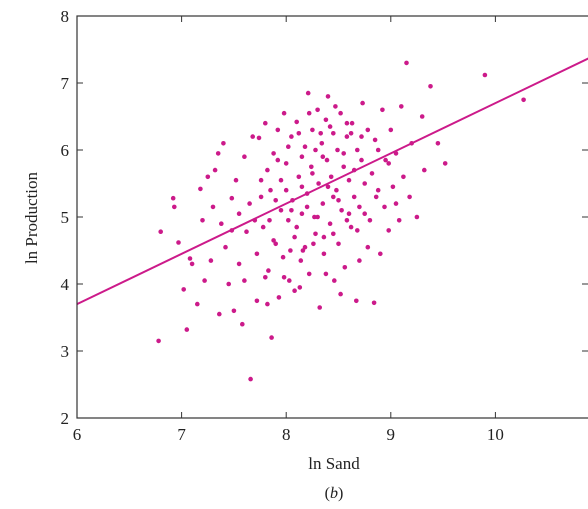 This screenshot has height=509, width=588. What do you see at coordinates (334, 463) in the screenshot?
I see `x-axis-label: ln Sand` at bounding box center [334, 463].